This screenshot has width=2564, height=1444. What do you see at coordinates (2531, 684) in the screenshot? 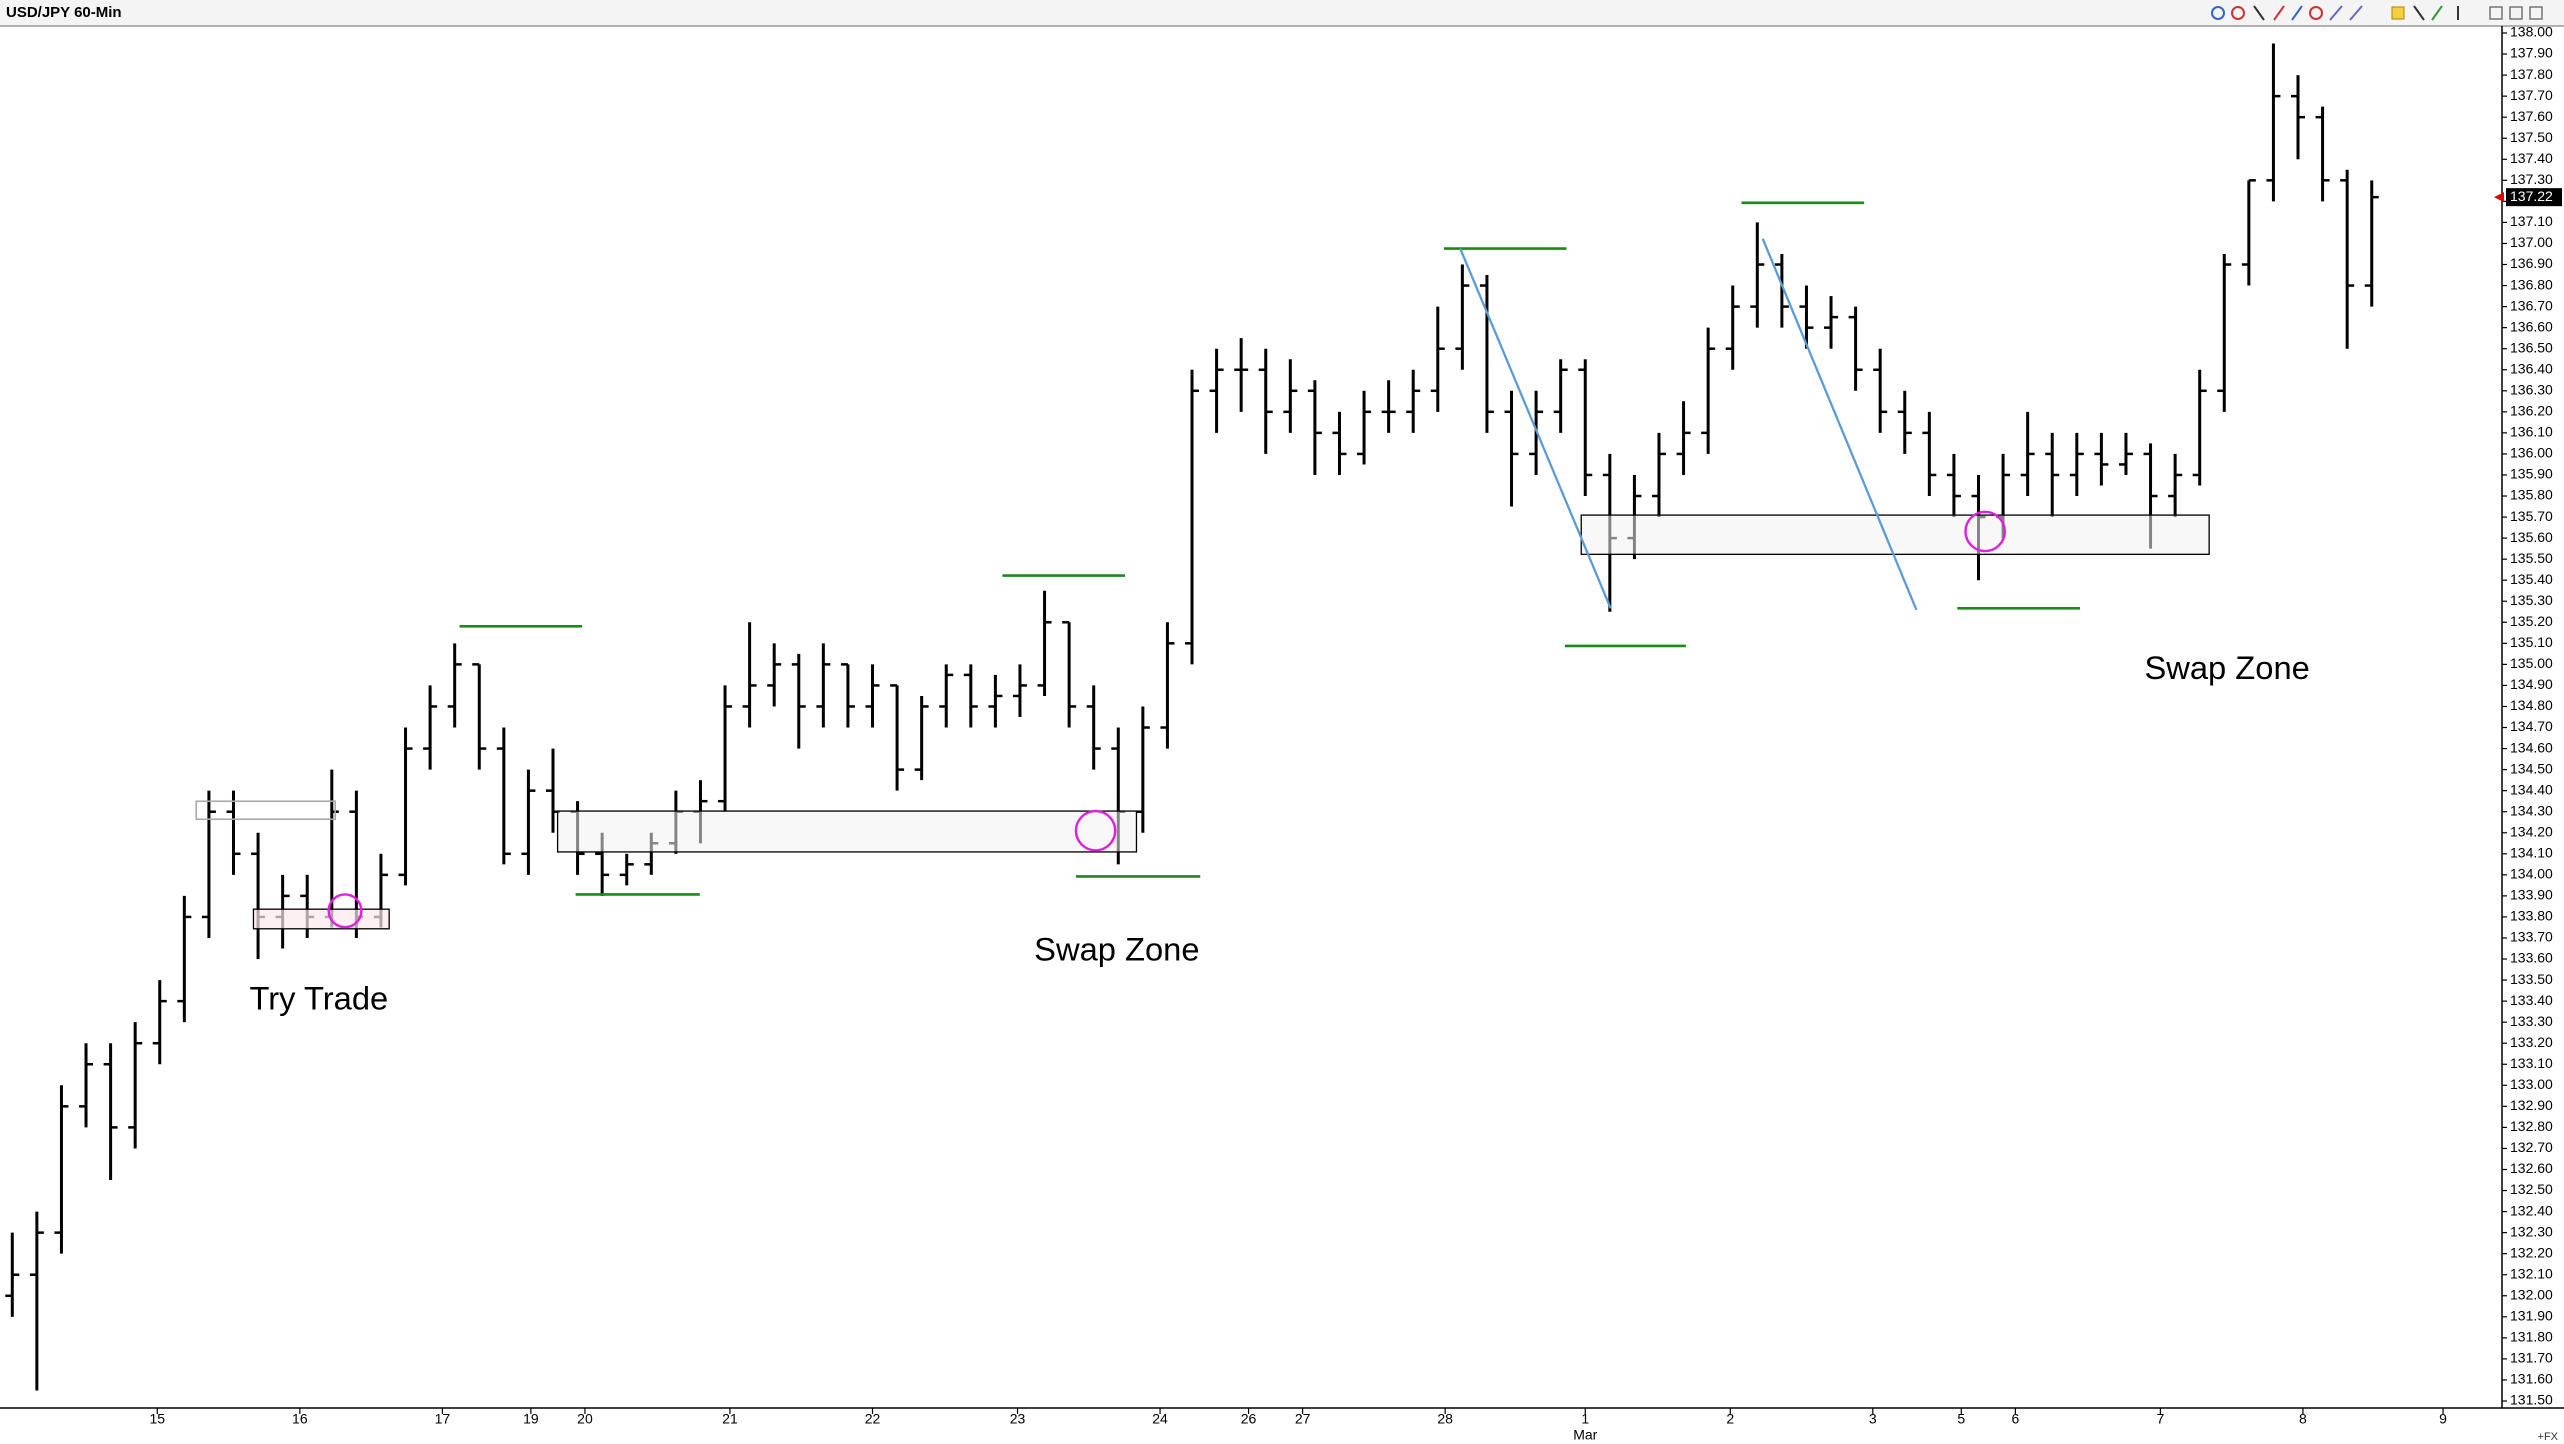
I see `y-tick-label: 134.90` at bounding box center [2531, 684].